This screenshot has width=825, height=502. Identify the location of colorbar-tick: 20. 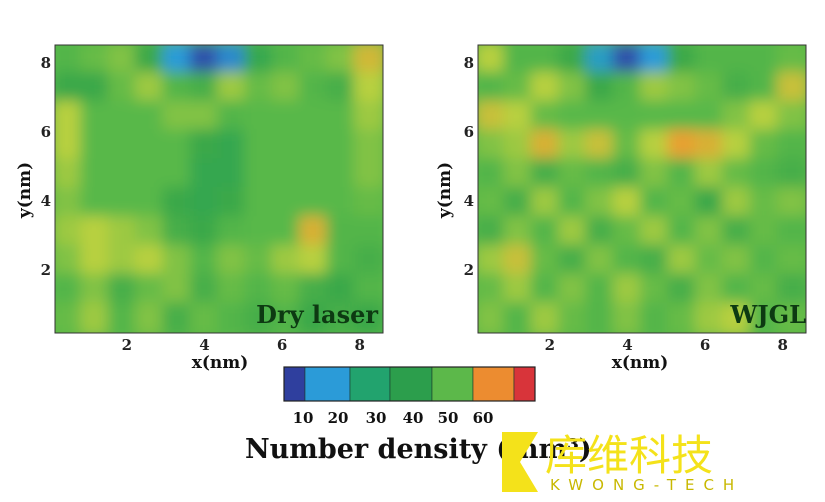
(338, 418).